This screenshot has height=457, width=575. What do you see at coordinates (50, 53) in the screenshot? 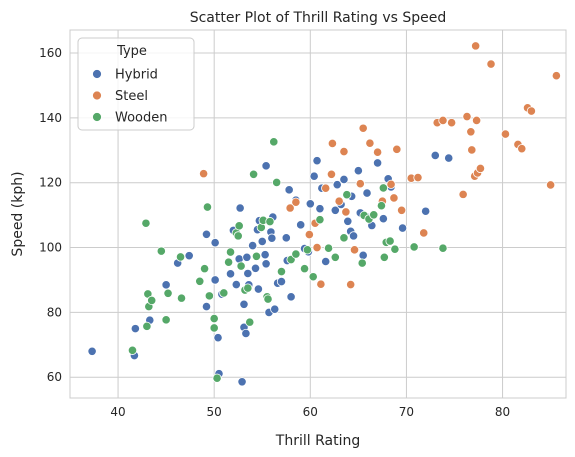
I see `y-tick-label: 160` at bounding box center [50, 53].